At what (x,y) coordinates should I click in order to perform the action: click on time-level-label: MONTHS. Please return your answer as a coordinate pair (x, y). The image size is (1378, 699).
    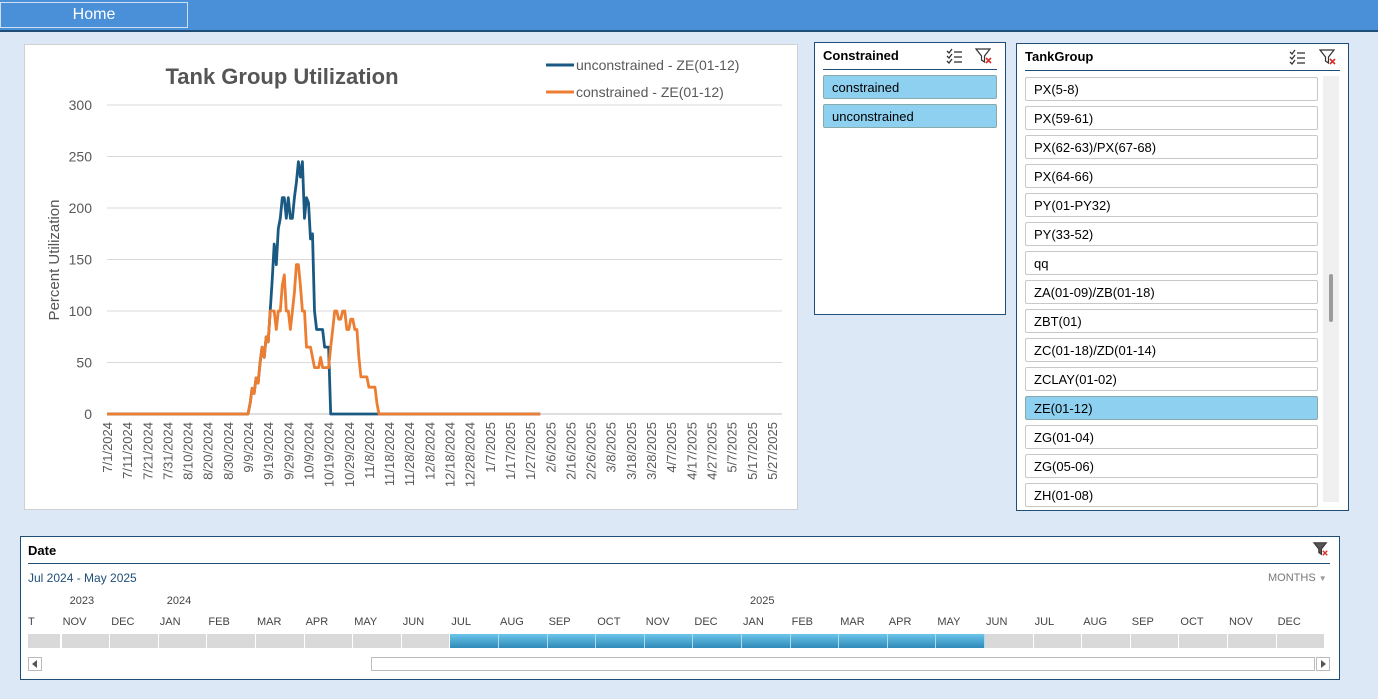
    Looking at the image, I should click on (1292, 578).